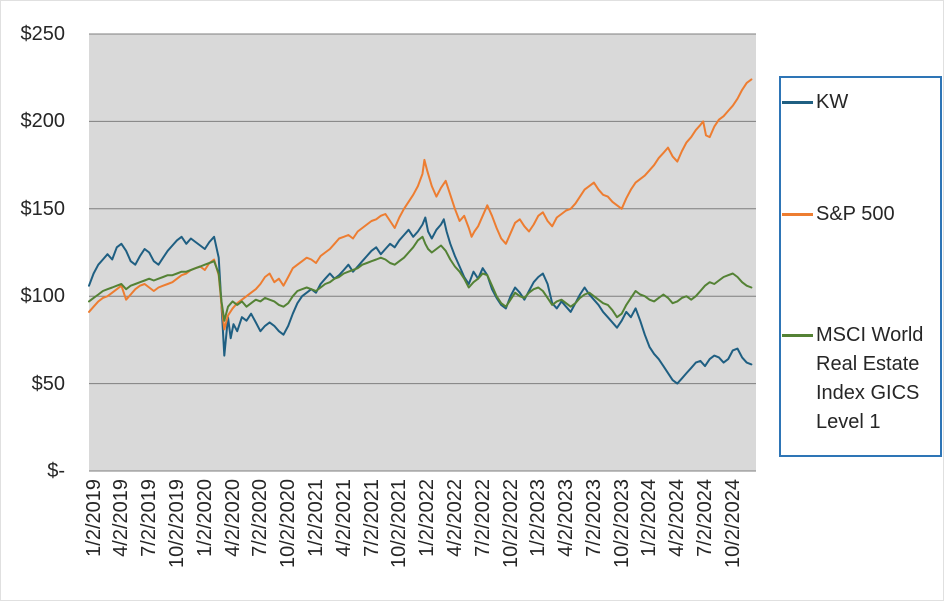 The height and width of the screenshot is (601, 944). Describe the element at coordinates (121, 518) in the screenshot. I see `x-axis-tick-label: 4/2/2019` at that location.